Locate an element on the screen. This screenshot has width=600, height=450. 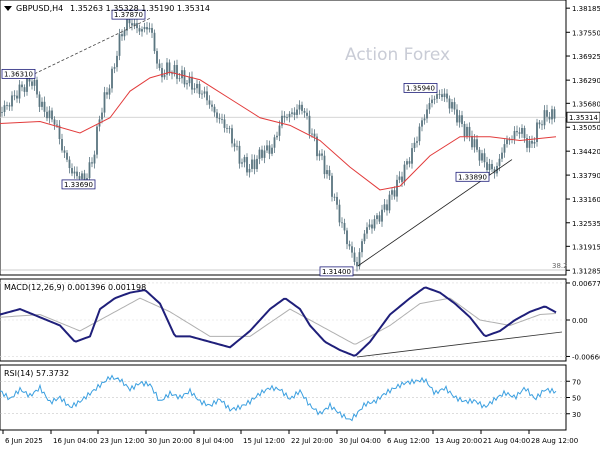
macd-tick-label: -0.006667 is located at coordinates (586, 357).